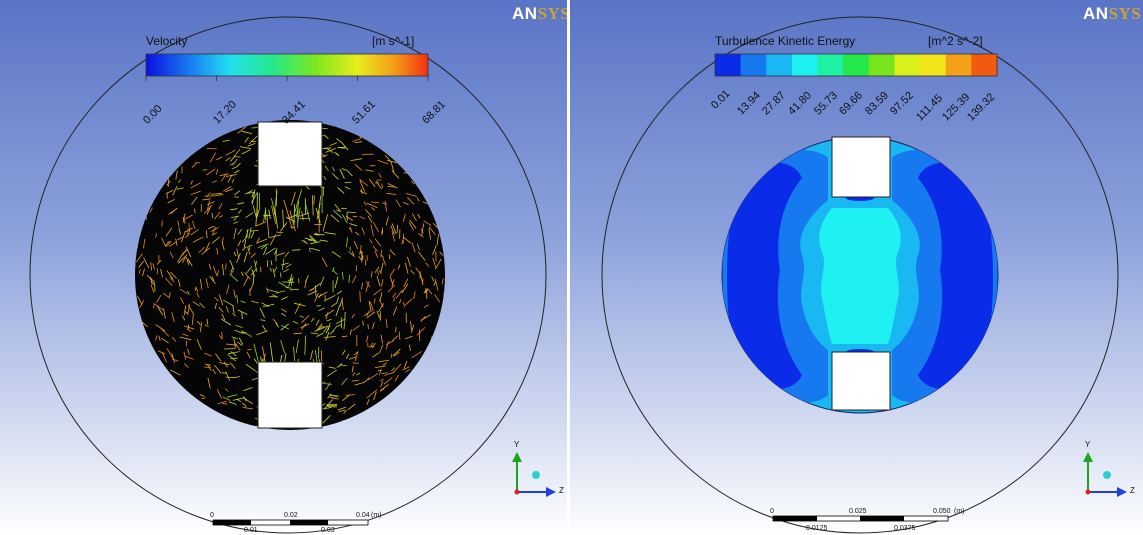 The image size is (1143, 535). What do you see at coordinates (251, 530) in the screenshot?
I see `scale-label: 0.01` at bounding box center [251, 530].